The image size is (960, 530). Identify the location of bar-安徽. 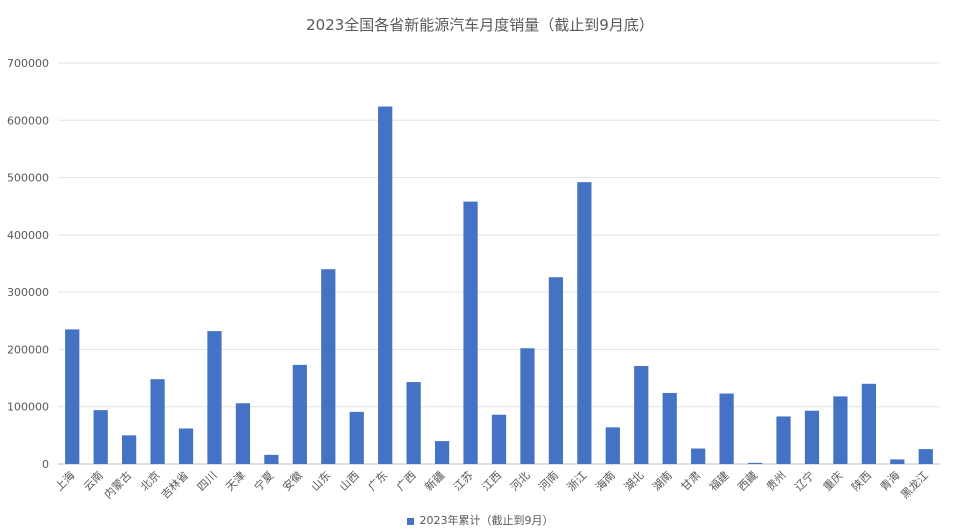
(299, 414).